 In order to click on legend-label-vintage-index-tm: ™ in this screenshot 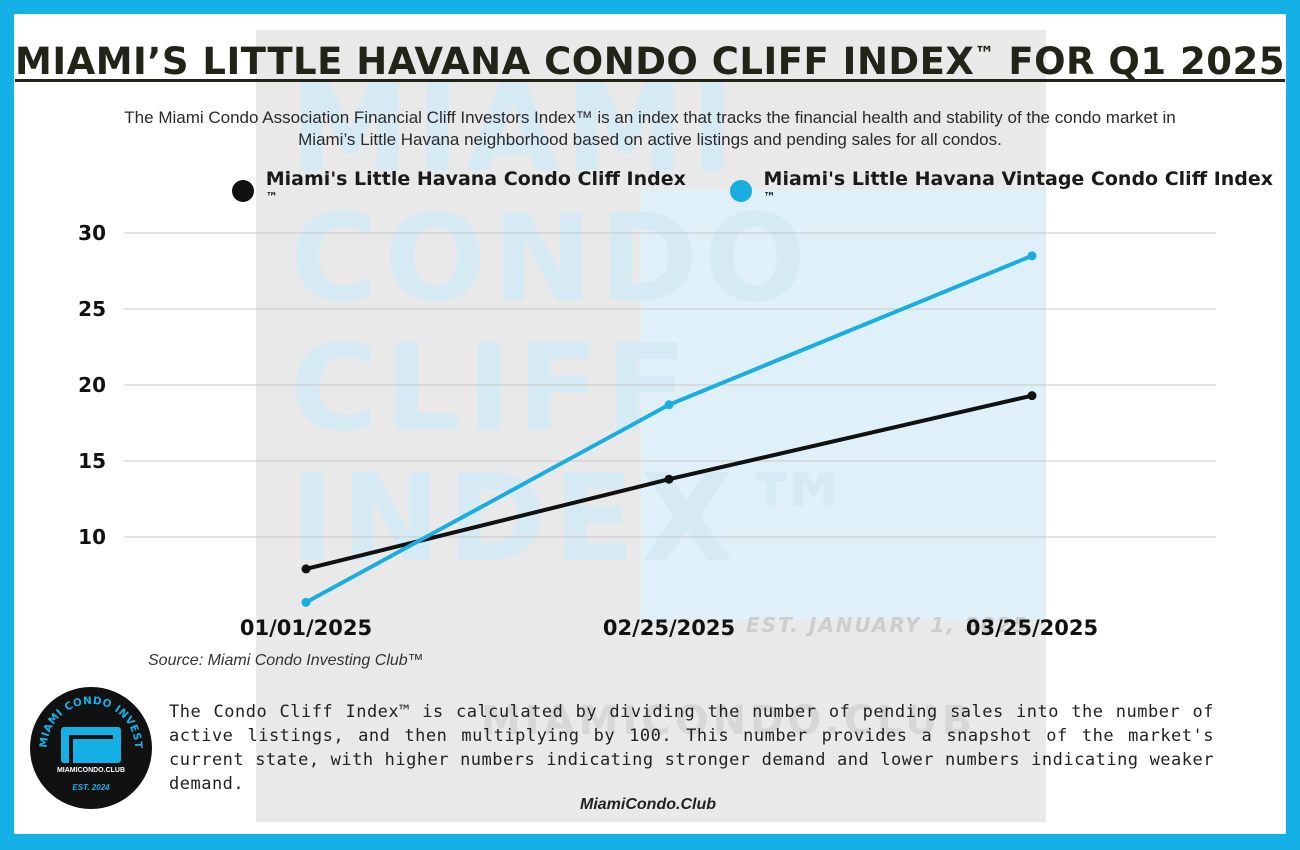, I will do `click(769, 197)`.